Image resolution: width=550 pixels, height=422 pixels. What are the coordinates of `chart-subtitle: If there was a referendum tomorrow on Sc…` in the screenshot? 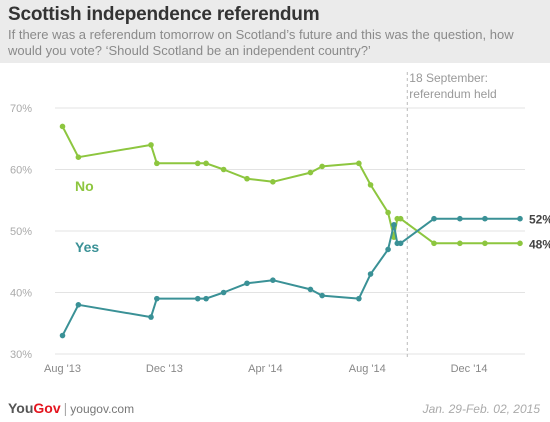 It's located at (261, 42).